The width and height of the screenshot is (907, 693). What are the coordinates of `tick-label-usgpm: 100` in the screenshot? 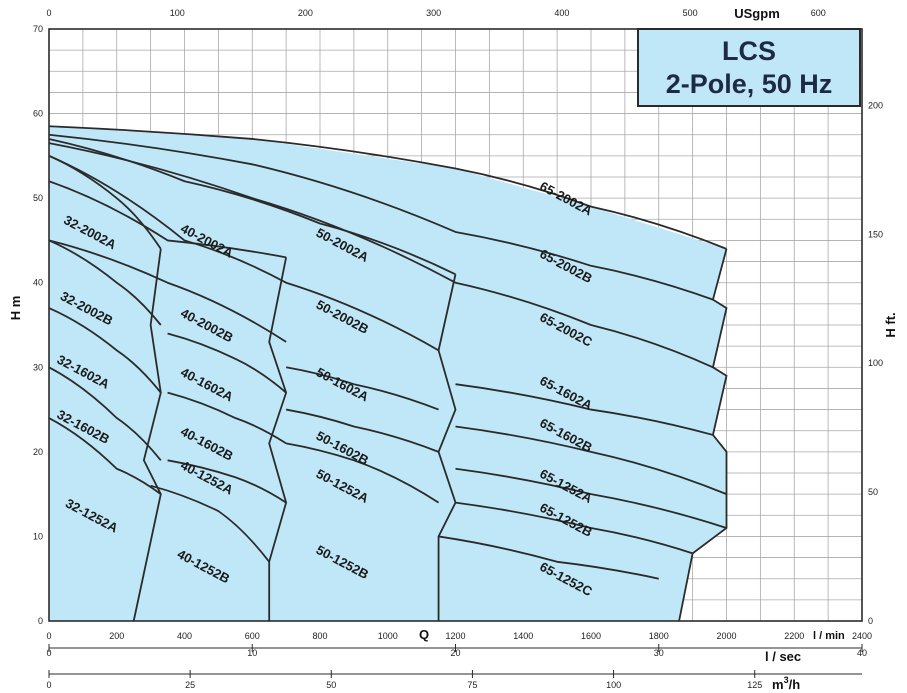 It's located at (177, 13).